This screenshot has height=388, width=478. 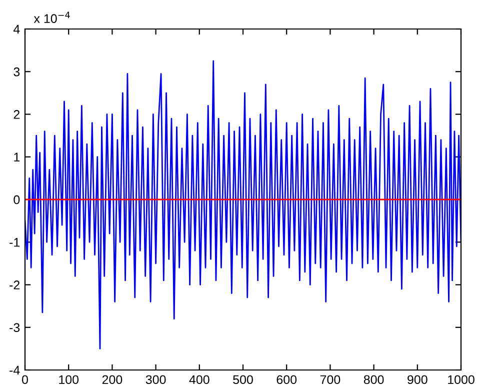 What do you see at coordinates (17, 199) in the screenshot?
I see `y-tick-label: 0` at bounding box center [17, 199].